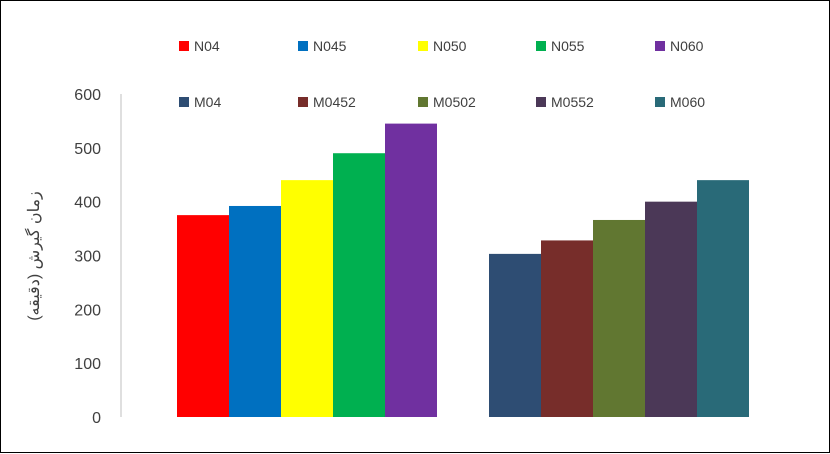 The width and height of the screenshot is (830, 454). I want to click on legend-item-m0502: M0502, so click(447, 102).